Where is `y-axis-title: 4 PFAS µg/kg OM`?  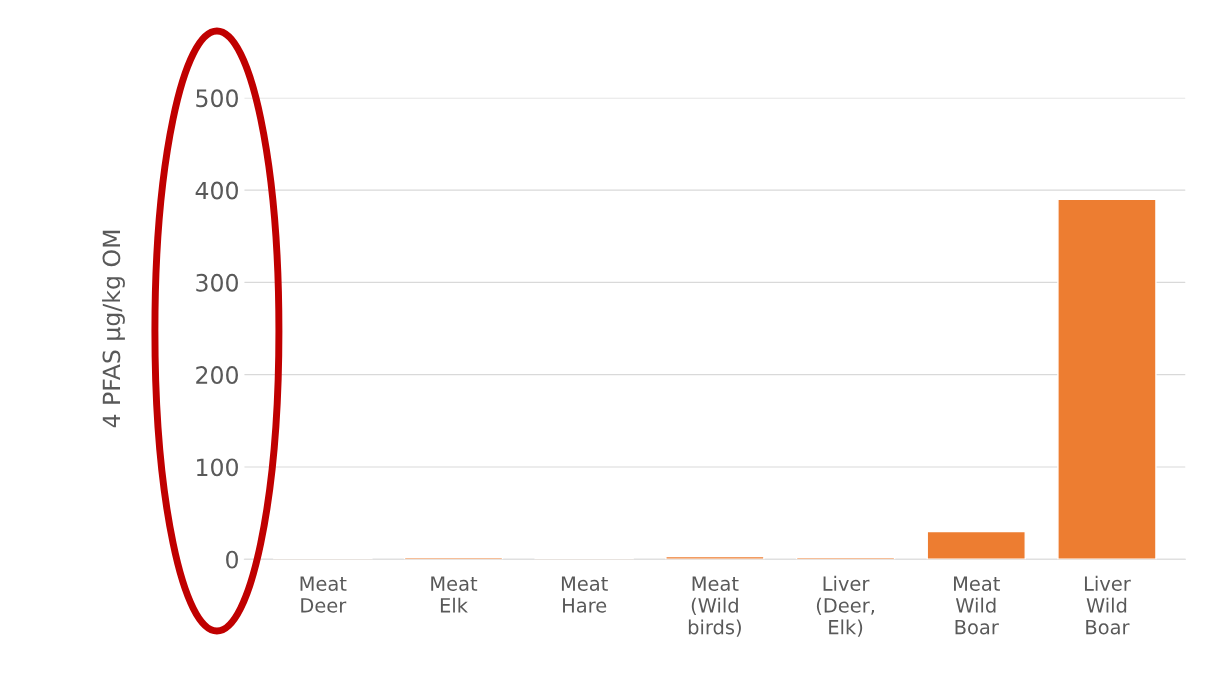
y-axis-title: 4 PFAS µg/kg OM is located at coordinates (113, 329).